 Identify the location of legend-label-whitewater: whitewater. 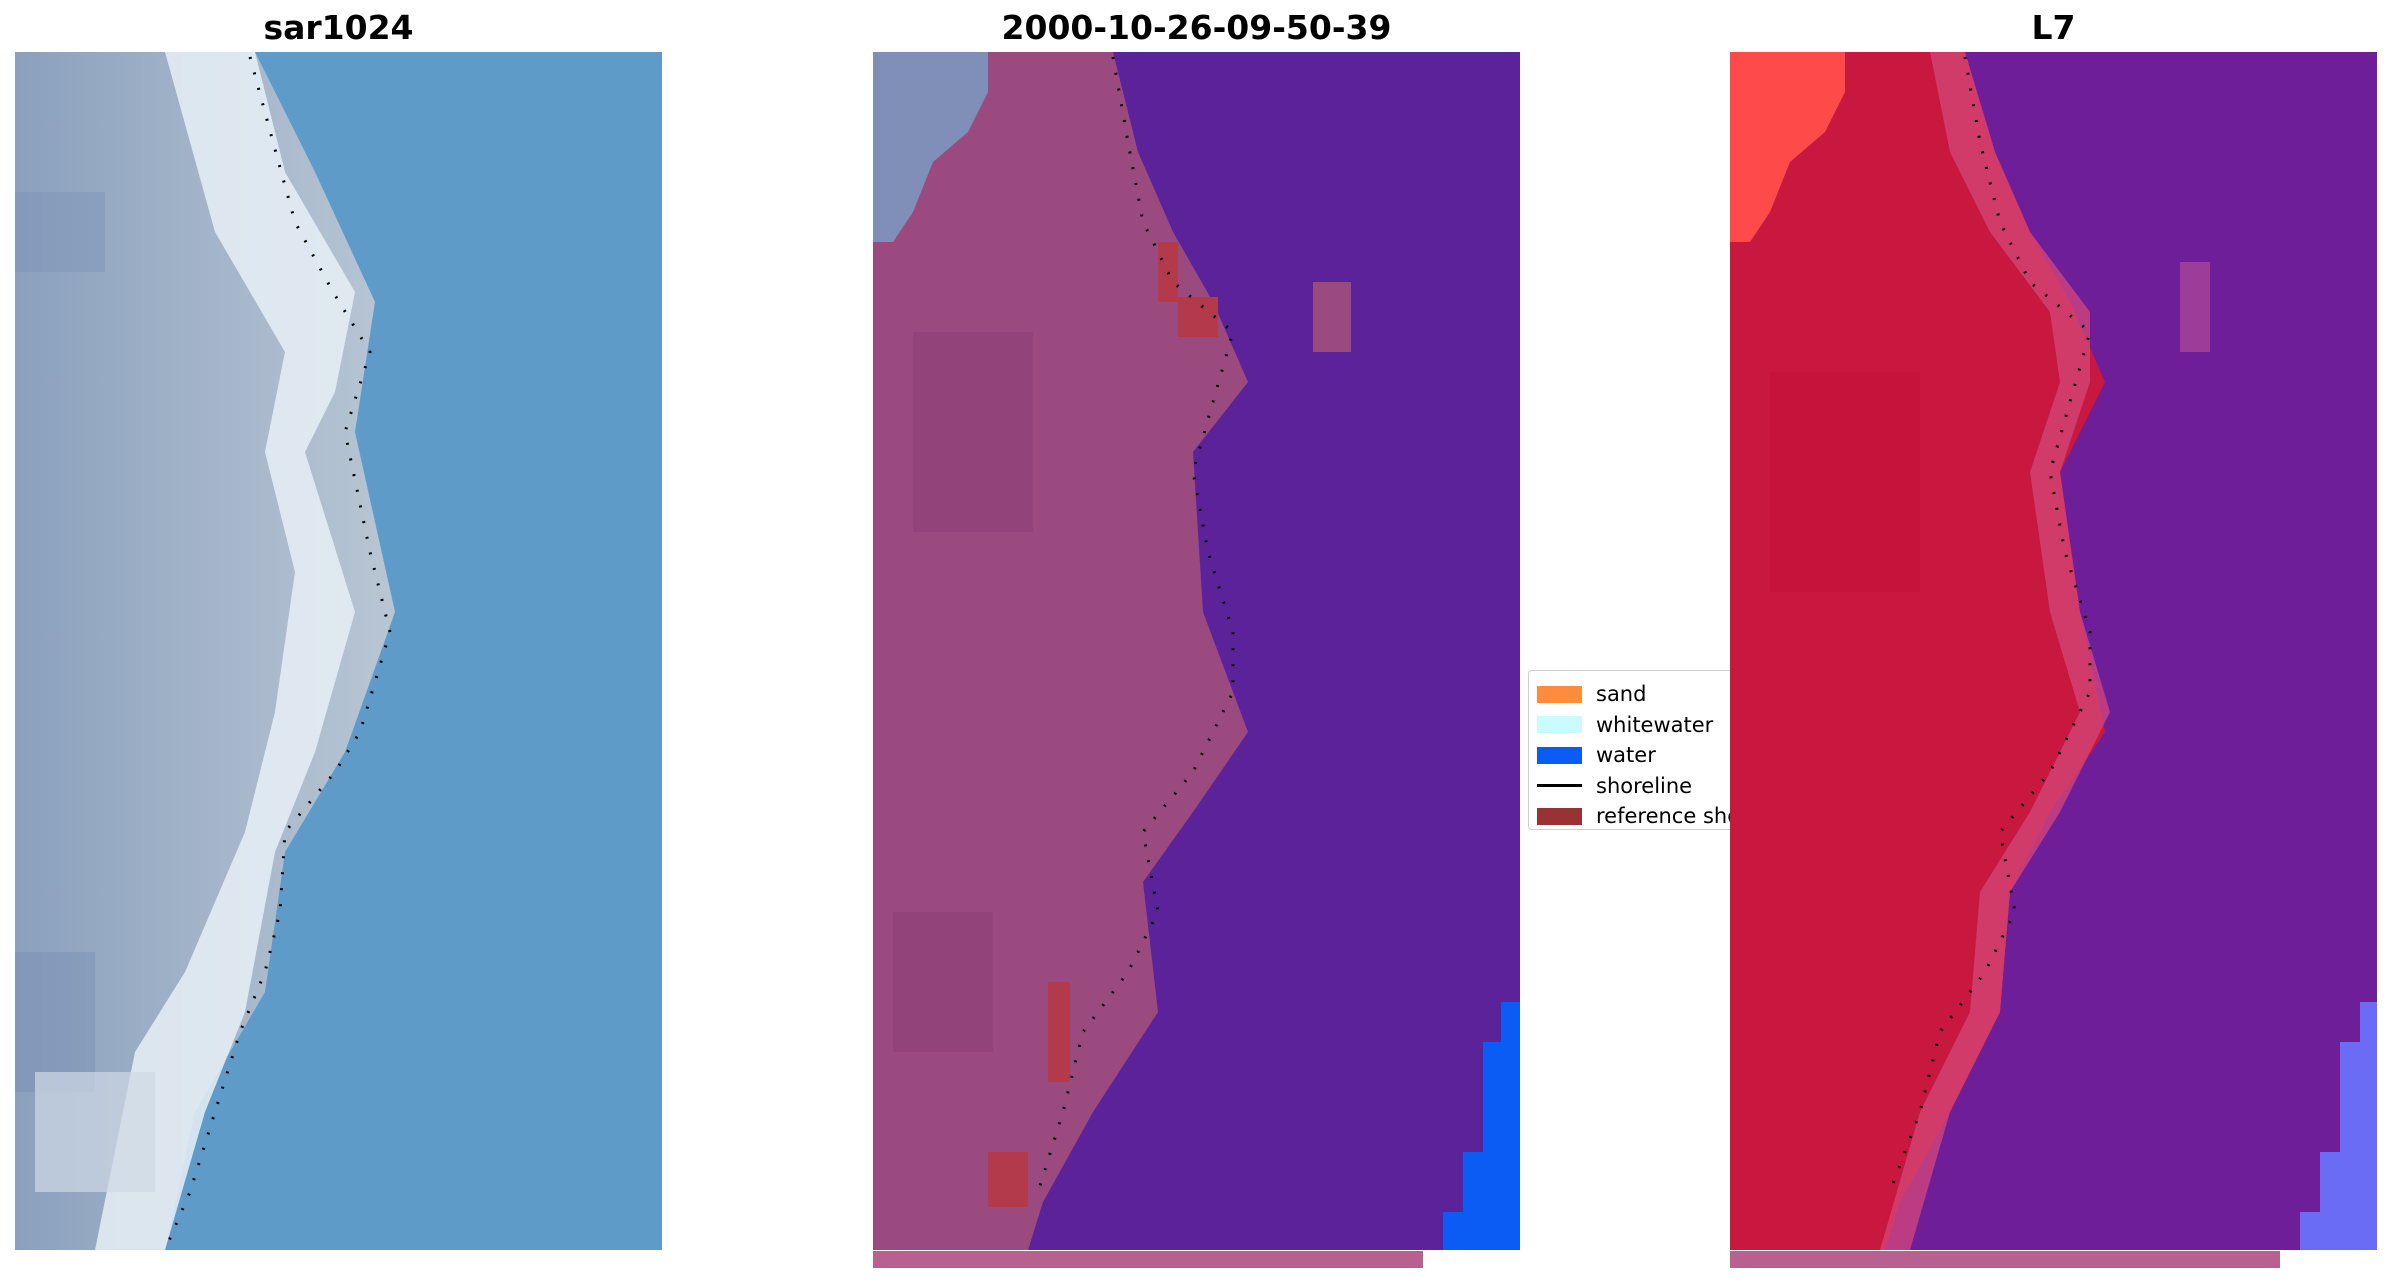
(1655, 724).